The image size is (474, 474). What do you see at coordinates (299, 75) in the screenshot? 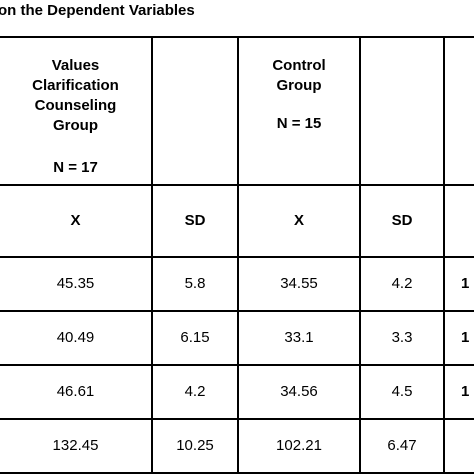
I see `control-group-name: Control Group` at bounding box center [299, 75].